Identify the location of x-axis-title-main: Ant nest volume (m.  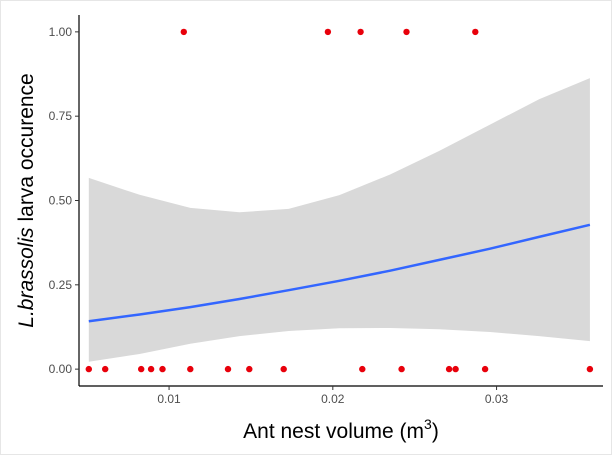
(333, 431).